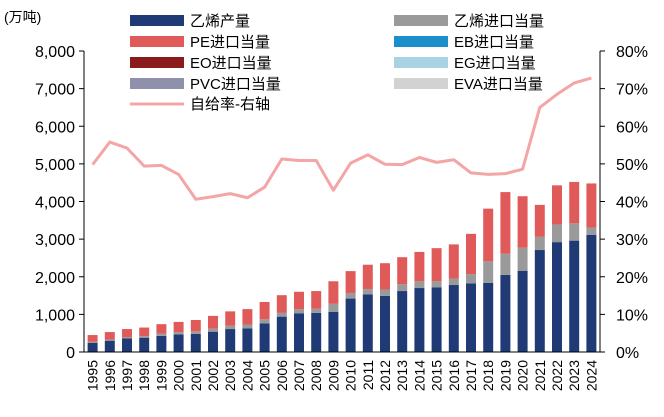 The image size is (664, 417). I want to click on x-tick-label: 2009, so click(333, 375).